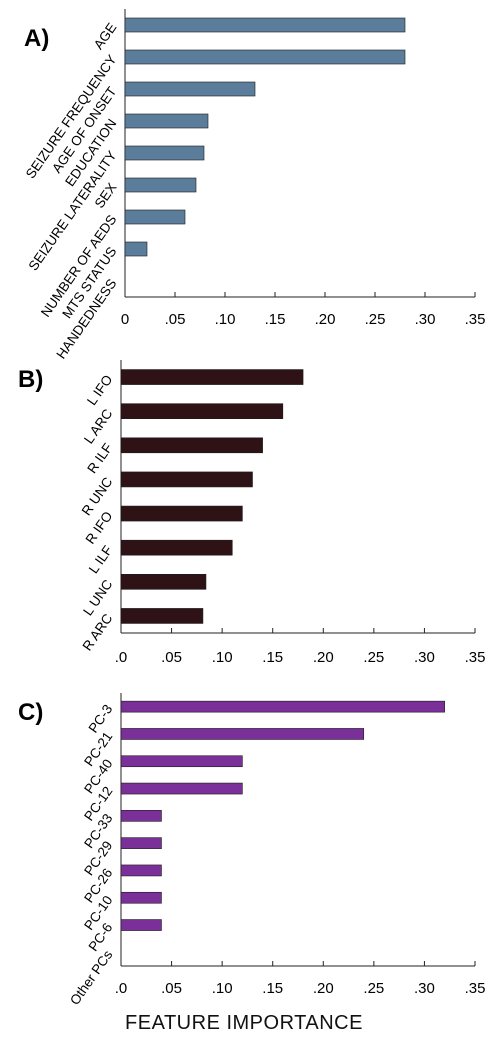 The width and height of the screenshot is (488, 1041). I want to click on category-label: R UNC, so click(97, 496).